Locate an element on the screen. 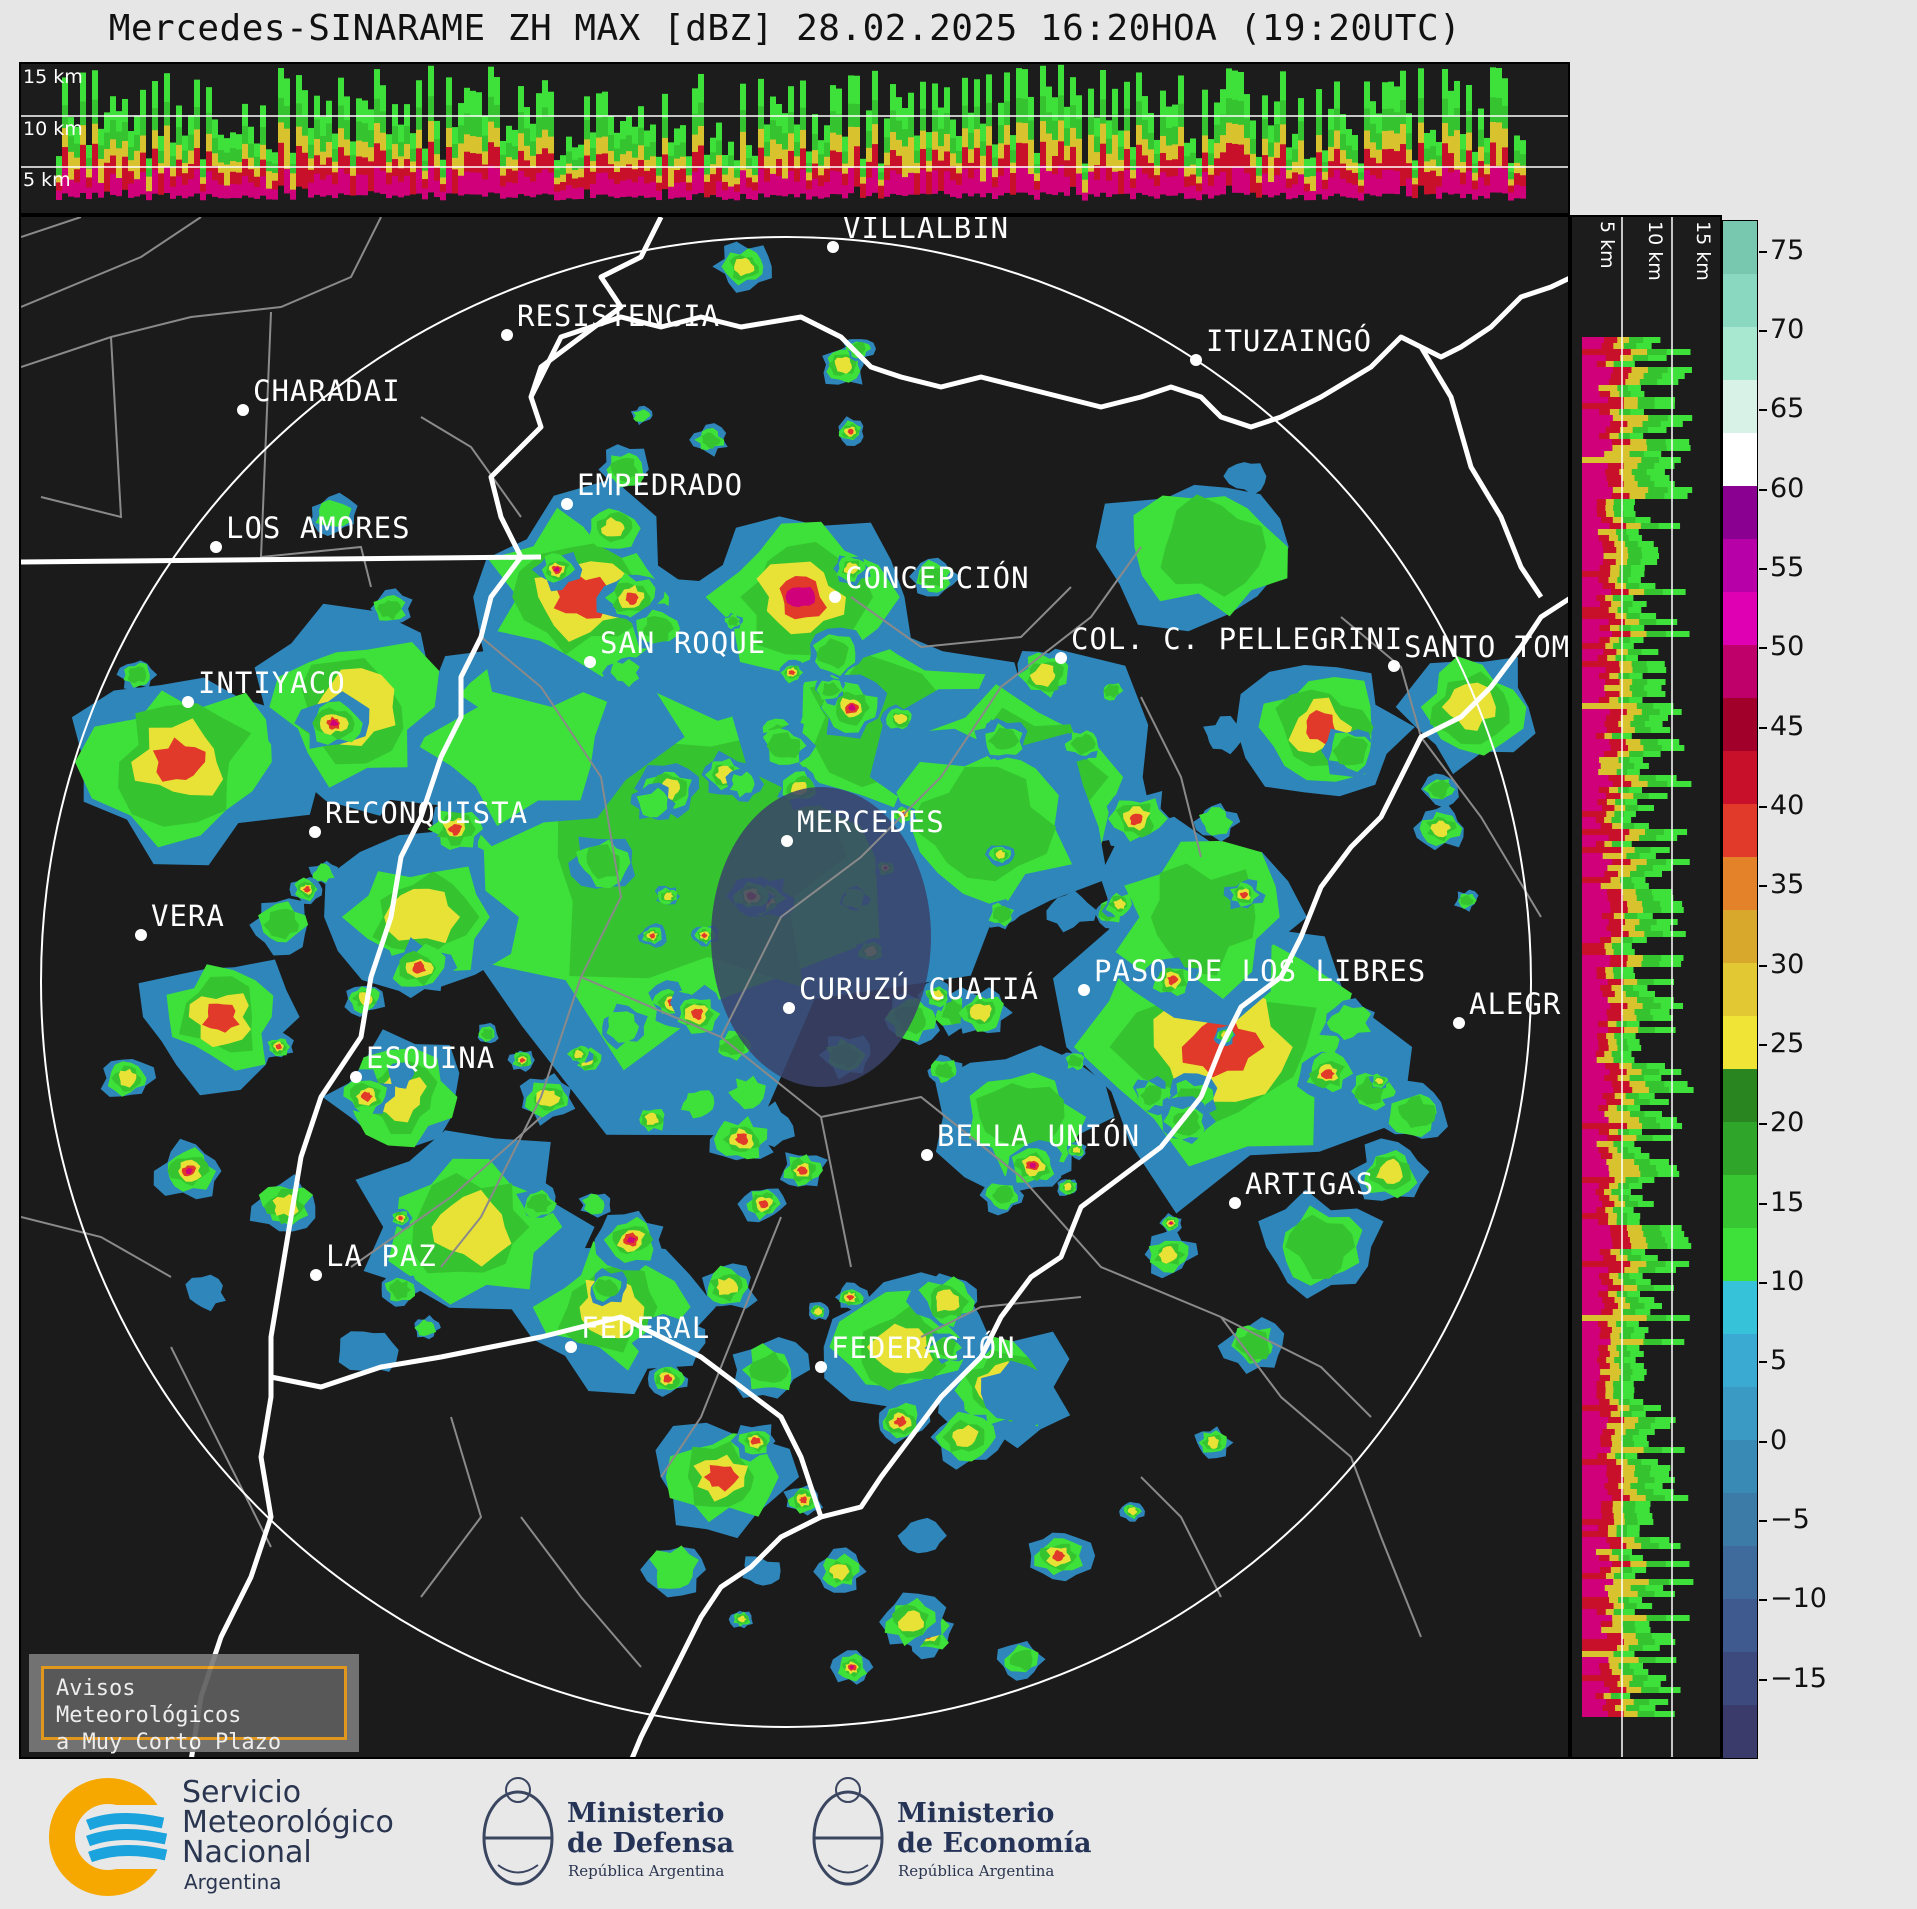 The height and width of the screenshot is (1909, 1917). economia-line-1: Ministerio is located at coordinates (976, 1813).